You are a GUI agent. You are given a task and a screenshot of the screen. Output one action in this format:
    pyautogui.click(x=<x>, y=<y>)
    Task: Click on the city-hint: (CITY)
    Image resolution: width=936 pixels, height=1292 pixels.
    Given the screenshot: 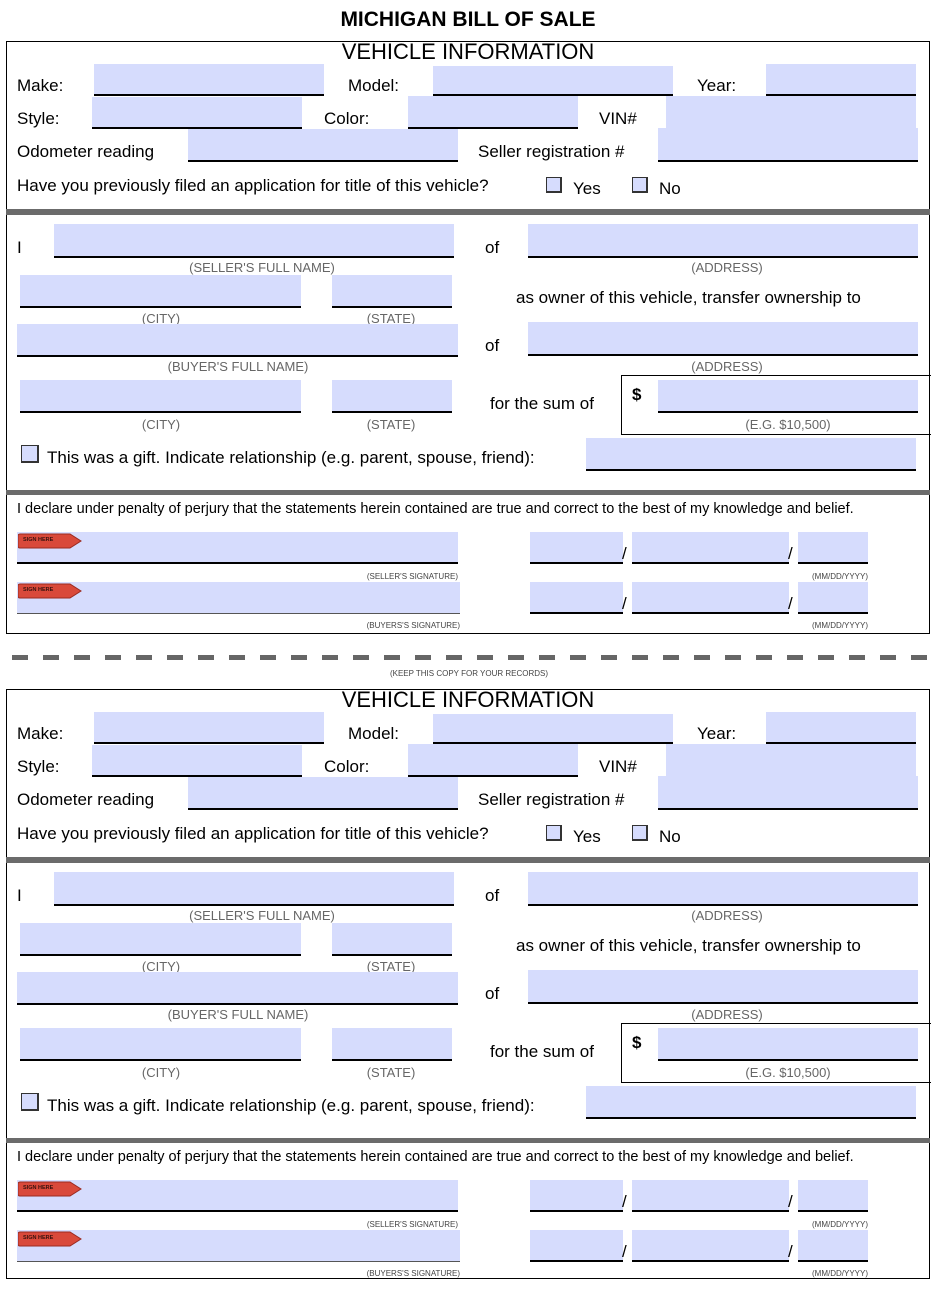 What is the action you would take?
    pyautogui.click(x=161, y=966)
    